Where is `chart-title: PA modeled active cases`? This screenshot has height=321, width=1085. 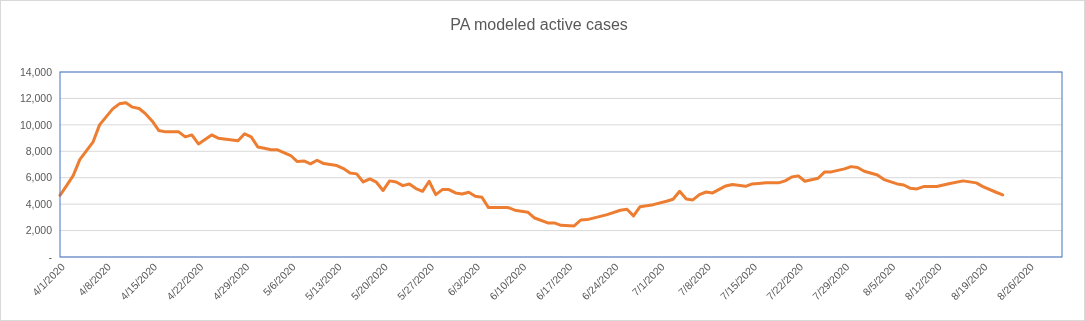 chart-title: PA modeled active cases is located at coordinates (539, 24).